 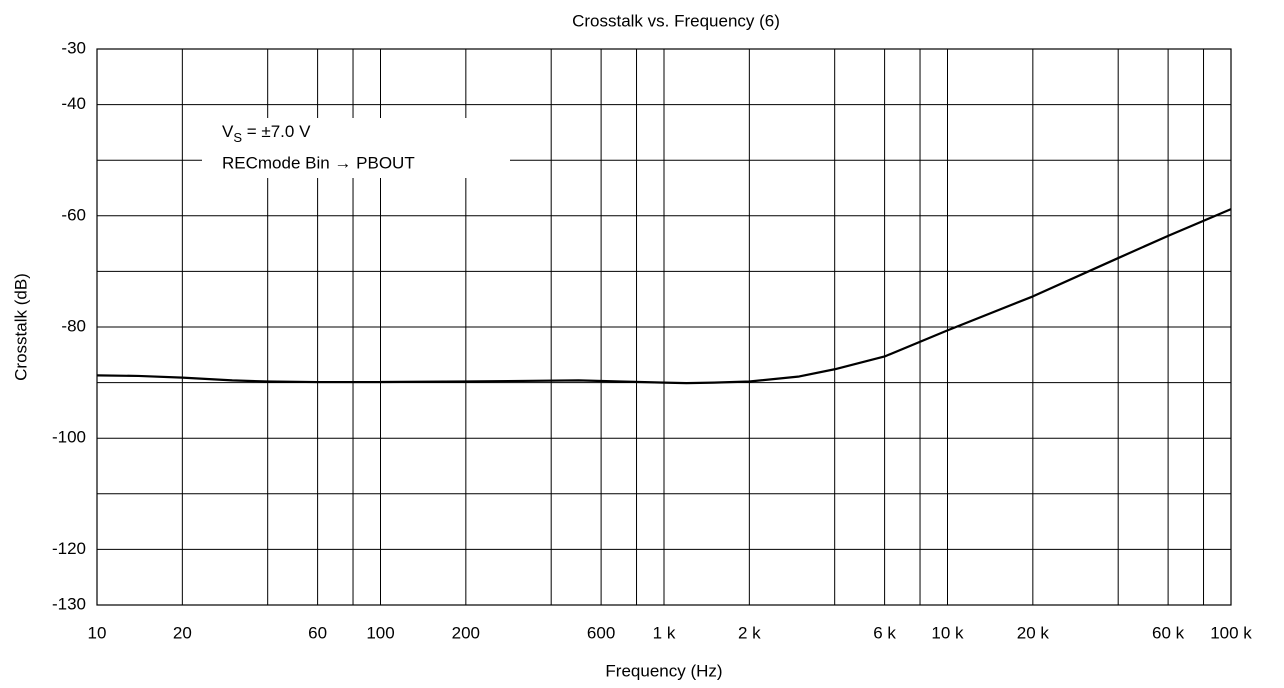 I want to click on y-tick-label: -30, so click(x=73, y=47).